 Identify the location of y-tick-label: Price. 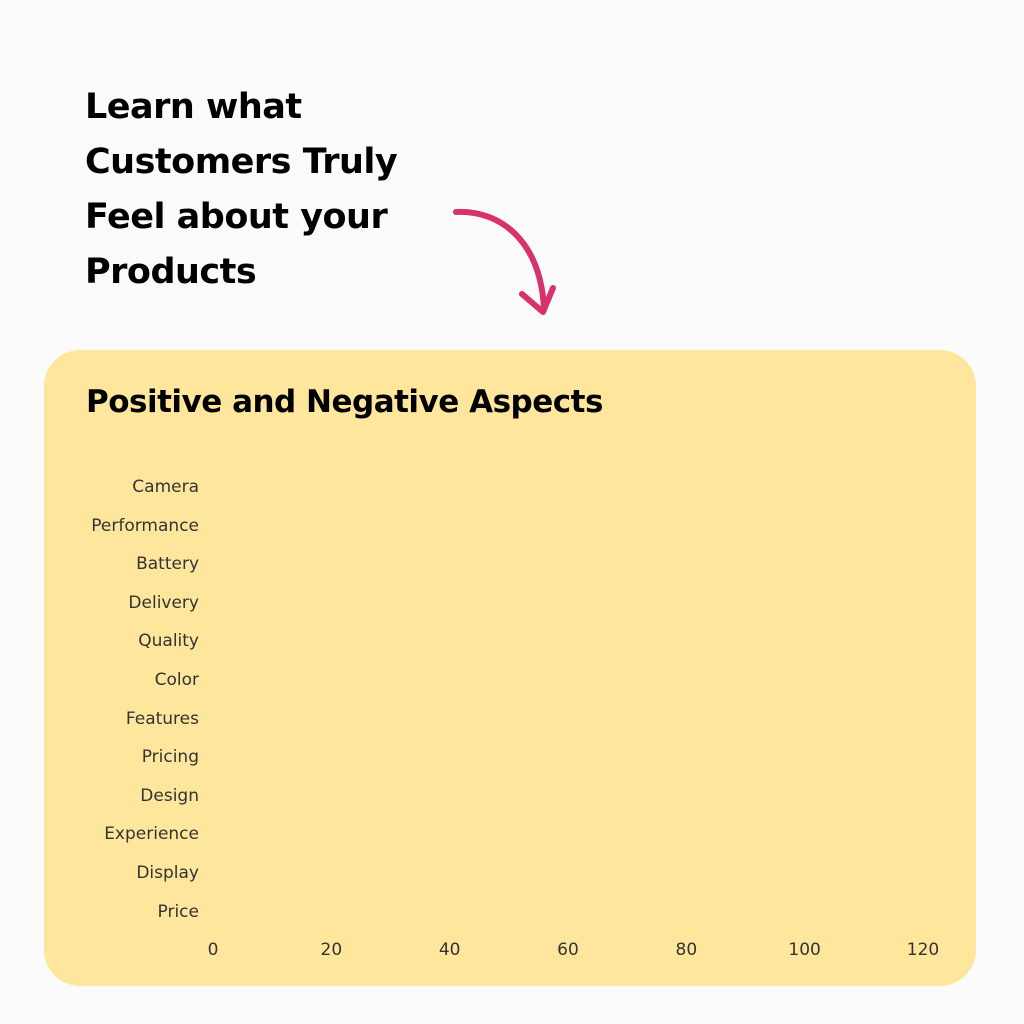
(178, 911).